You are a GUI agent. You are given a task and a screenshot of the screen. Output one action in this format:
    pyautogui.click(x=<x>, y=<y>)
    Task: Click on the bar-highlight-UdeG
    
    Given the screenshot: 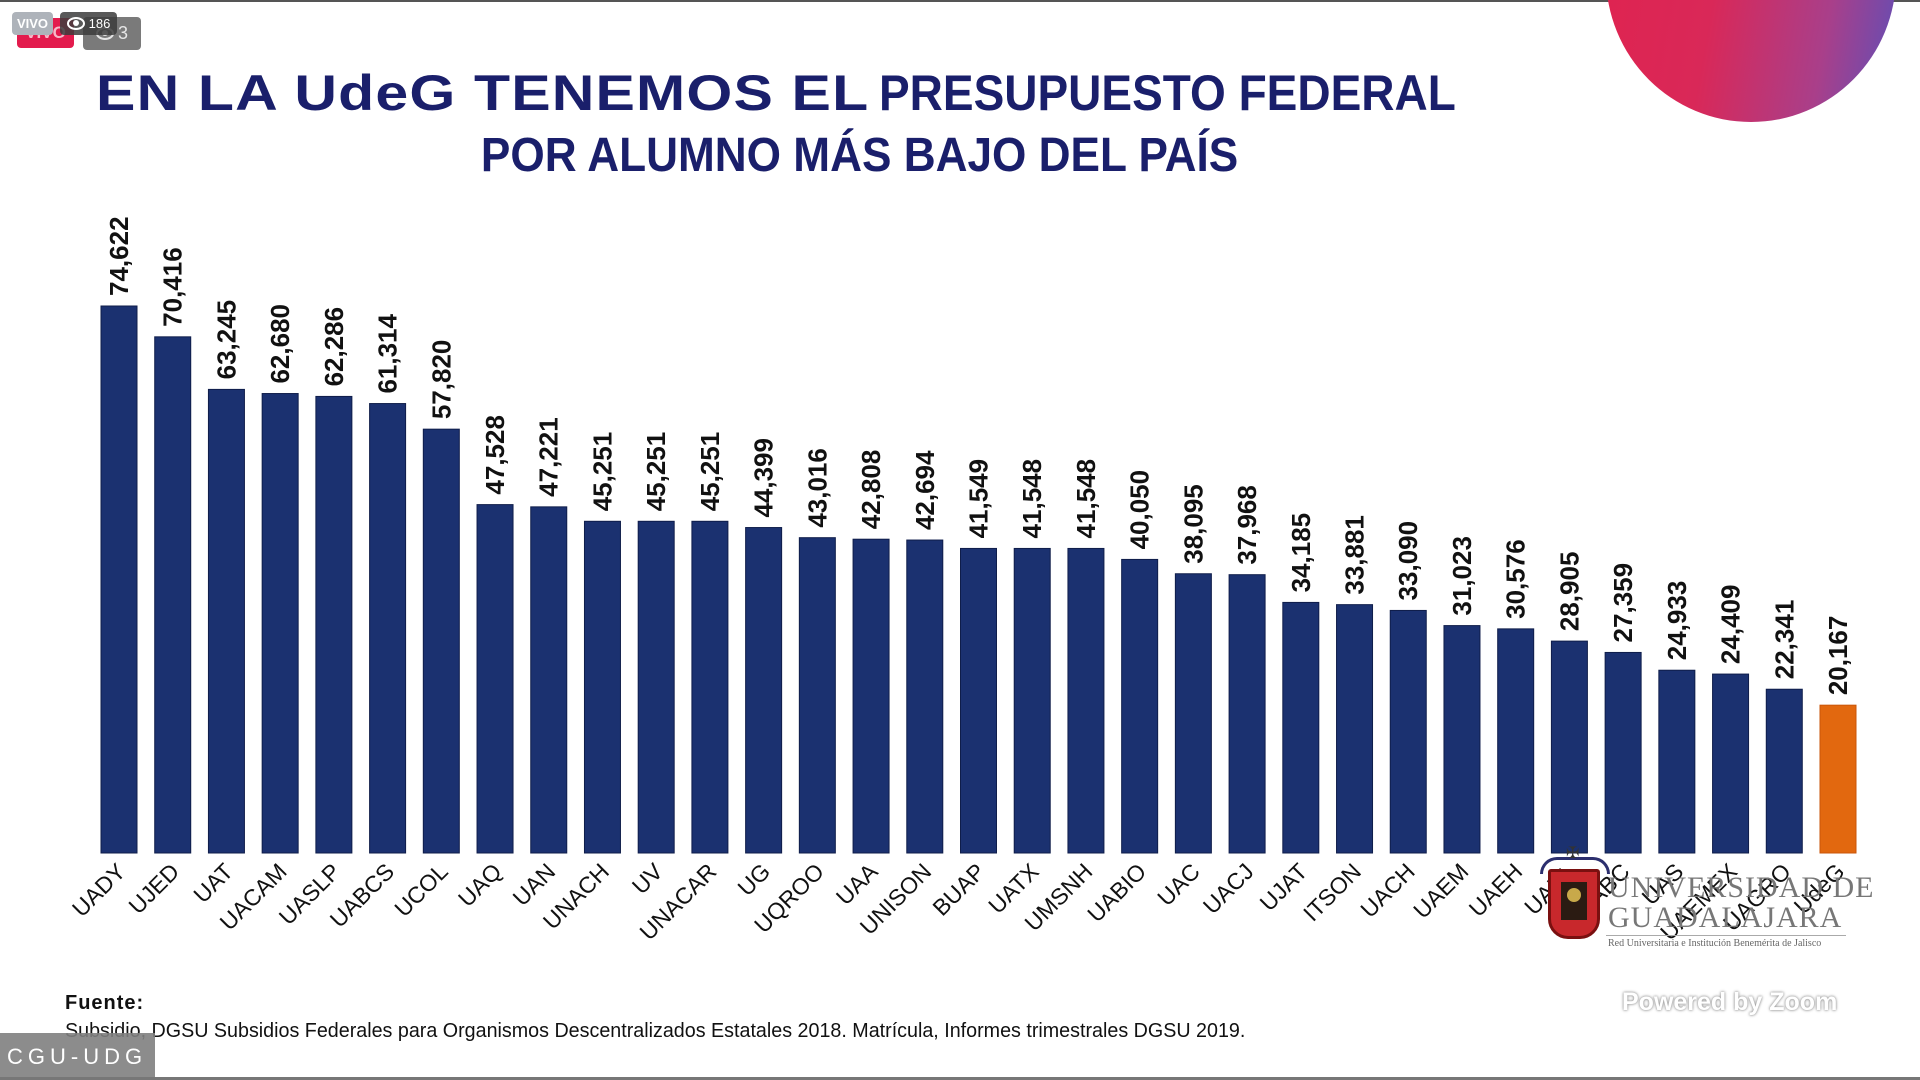 What is the action you would take?
    pyautogui.click(x=1838, y=779)
    